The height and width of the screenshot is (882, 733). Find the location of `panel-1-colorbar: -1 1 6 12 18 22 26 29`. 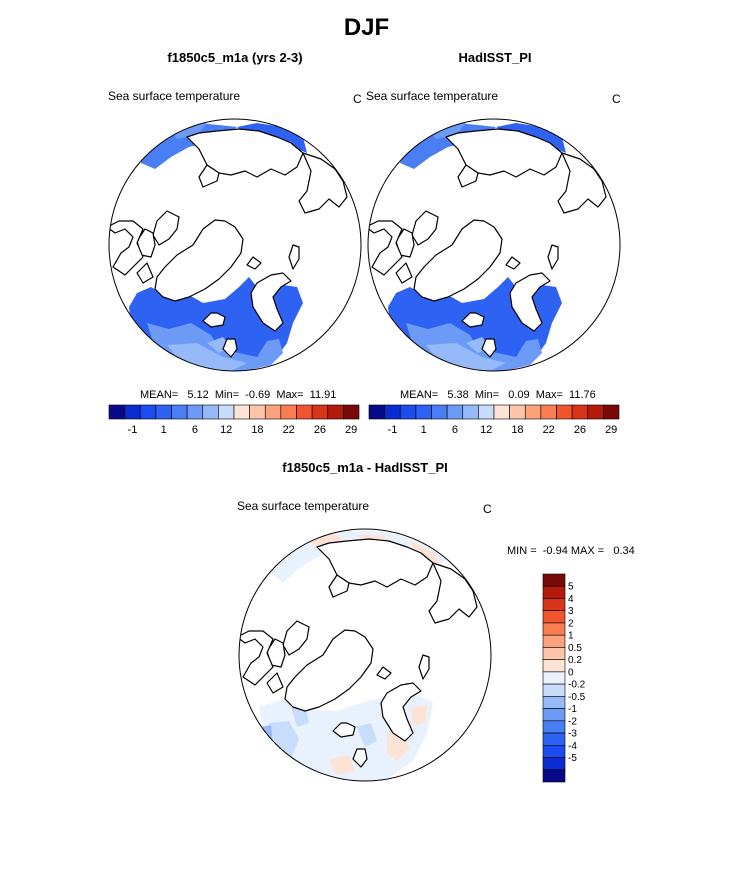

panel-1-colorbar: -1 1 6 12 18 22 26 29 is located at coordinates (234, 420).